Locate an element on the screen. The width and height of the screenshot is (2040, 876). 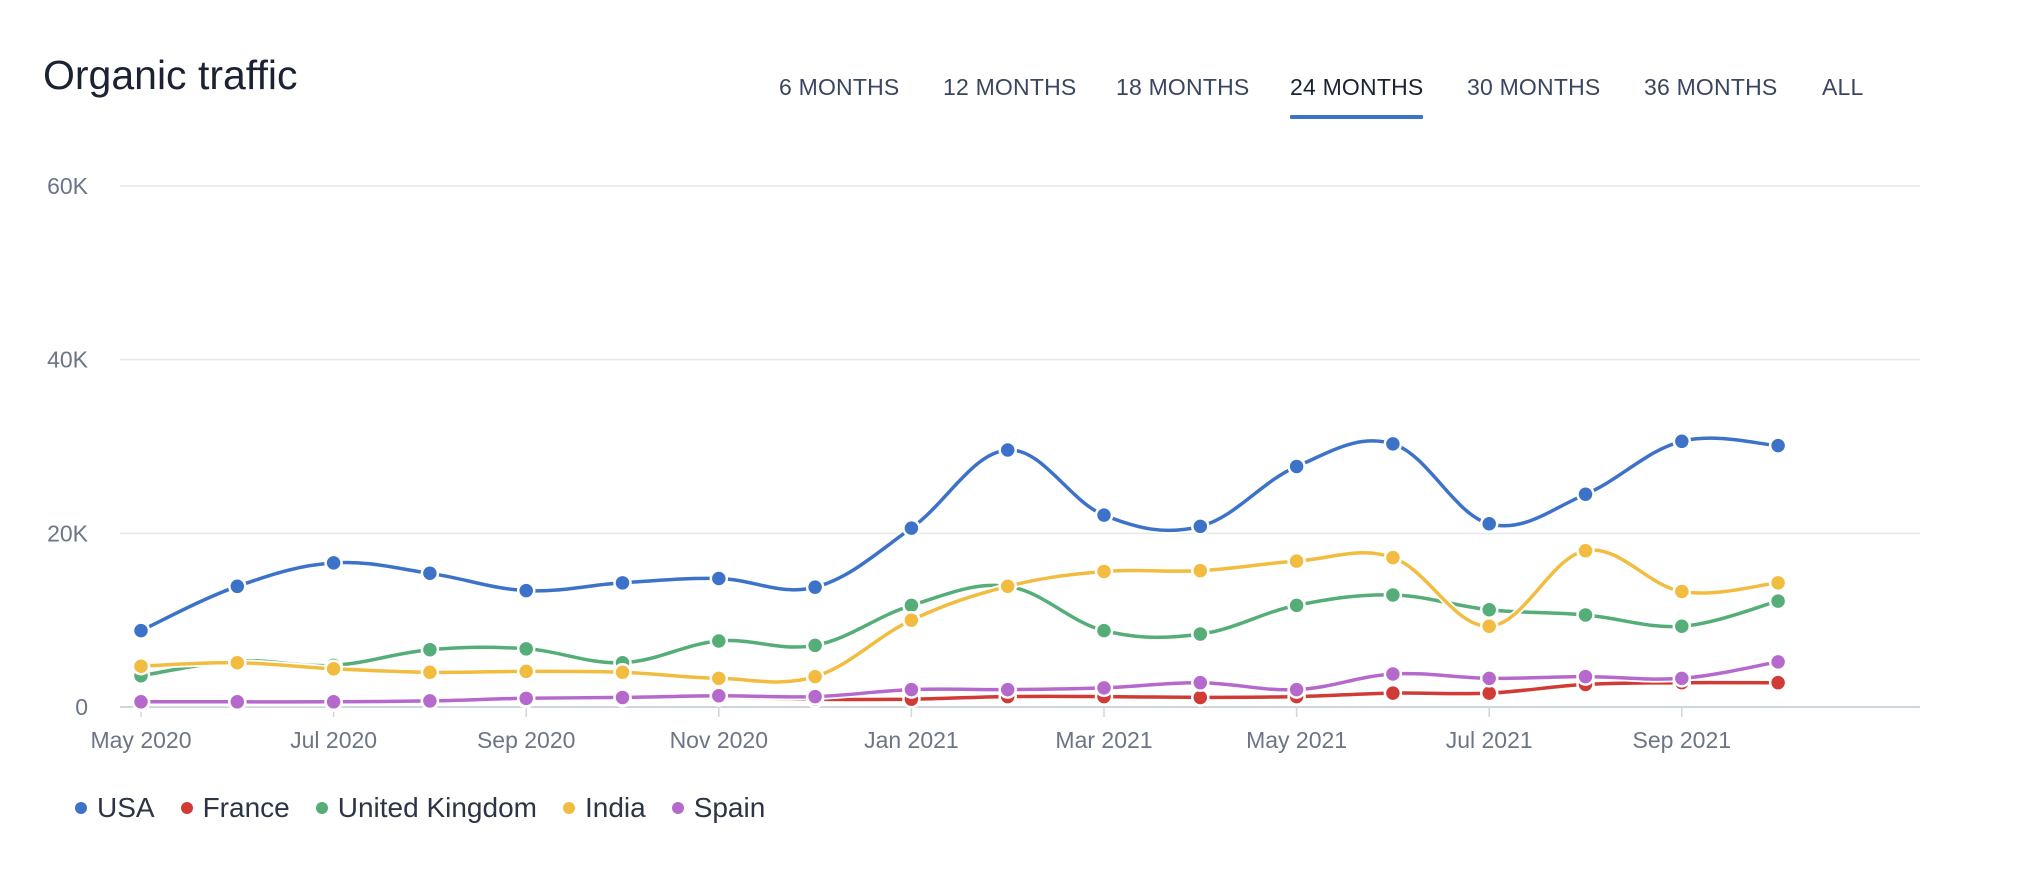
tab-6-months: 6 MONTHS is located at coordinates (839, 87).